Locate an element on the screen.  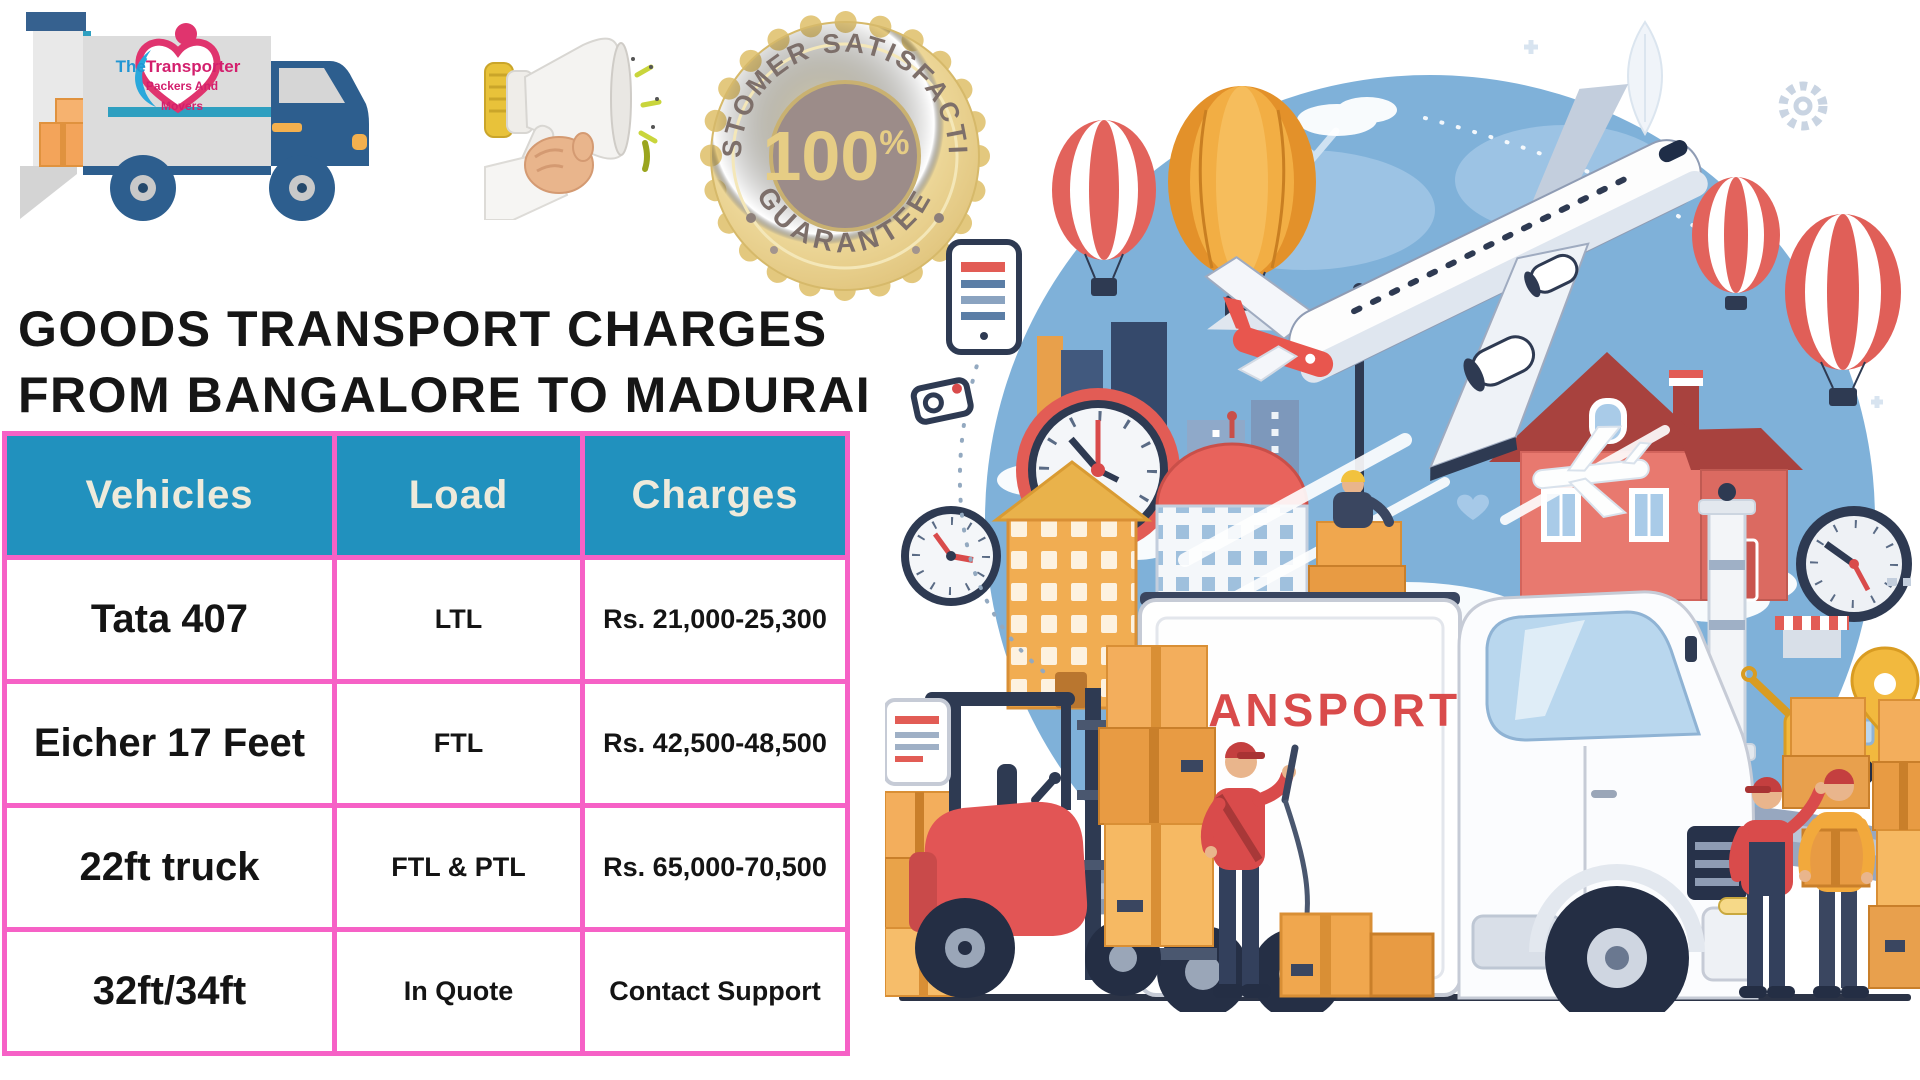
headlight is located at coordinates (359, 142).